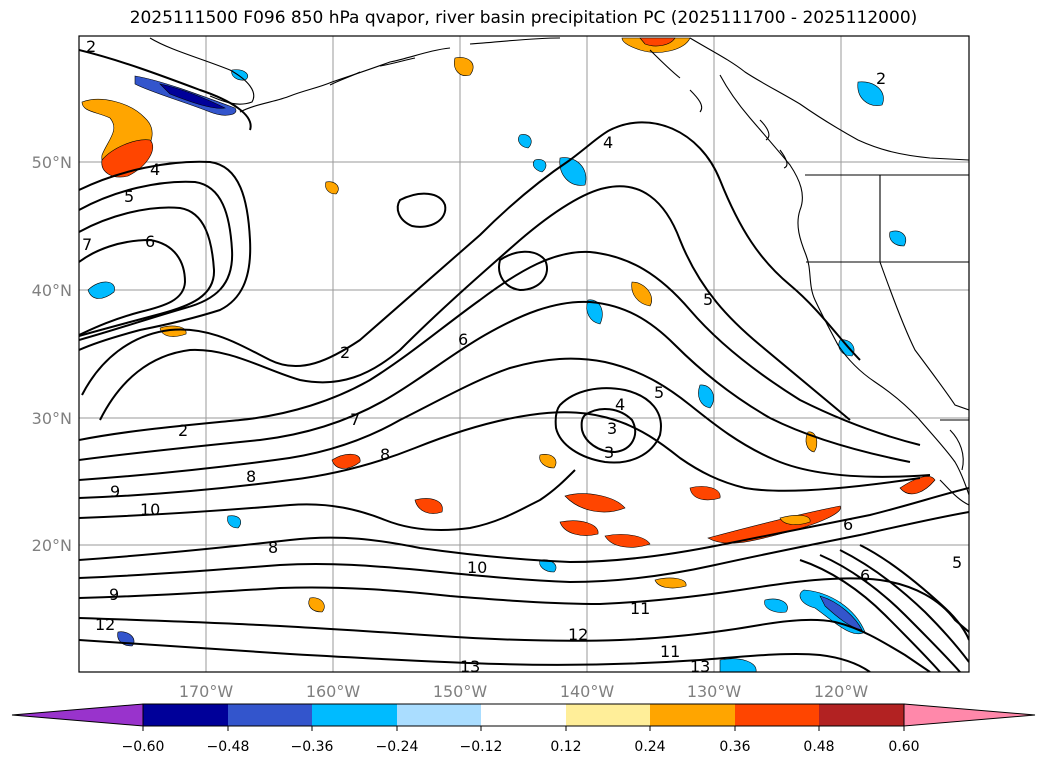 The width and height of the screenshot is (1047, 765). I want to click on colorbar-tick-label: −0.60, so click(143, 747).